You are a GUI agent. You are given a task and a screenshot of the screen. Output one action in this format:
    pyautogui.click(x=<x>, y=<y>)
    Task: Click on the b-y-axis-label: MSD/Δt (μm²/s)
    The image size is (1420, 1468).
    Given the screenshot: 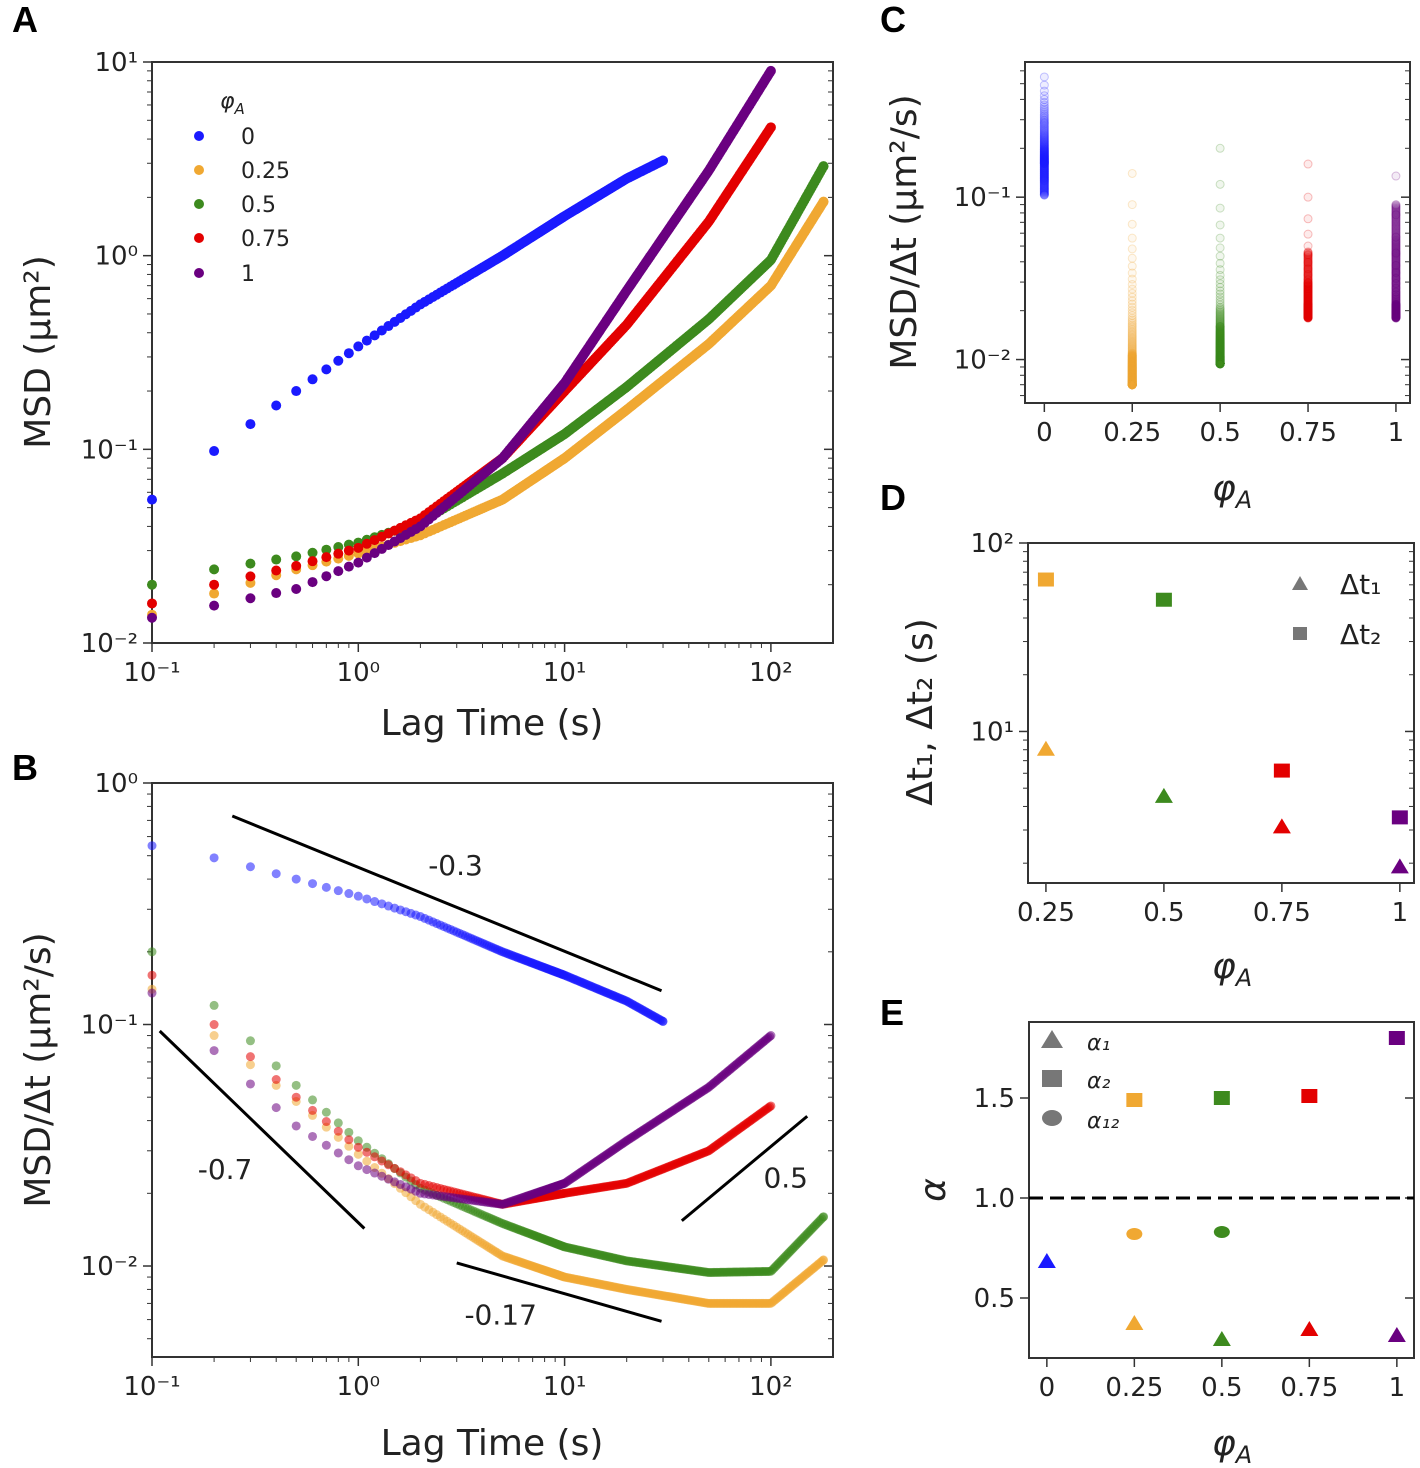 What is the action you would take?
    pyautogui.click(x=38, y=1069)
    